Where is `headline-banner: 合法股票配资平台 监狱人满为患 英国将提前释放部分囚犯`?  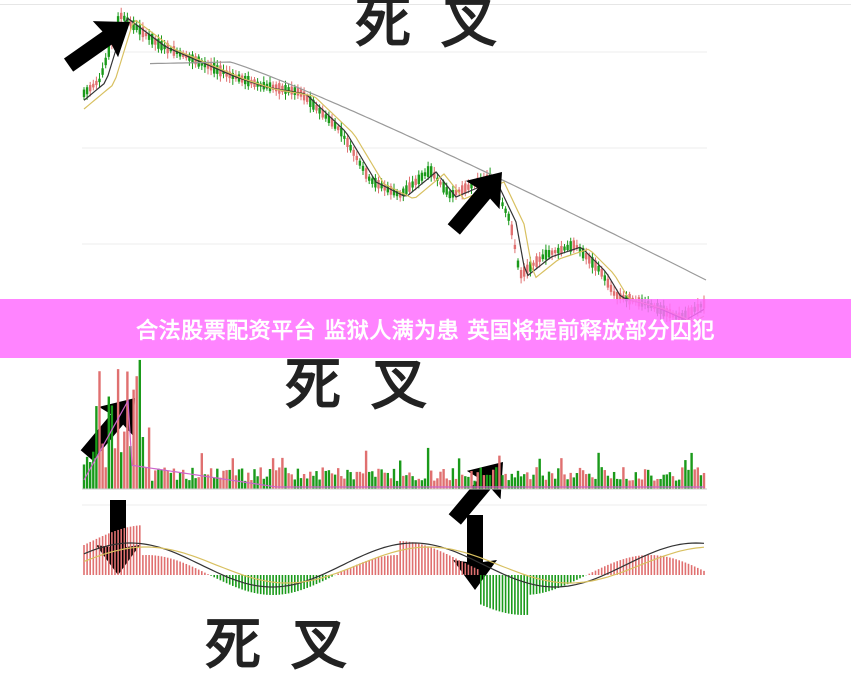
headline-banner: 合法股票配资平台 监狱人满为患 英国将提前释放部分囚犯 is located at coordinates (425, 328).